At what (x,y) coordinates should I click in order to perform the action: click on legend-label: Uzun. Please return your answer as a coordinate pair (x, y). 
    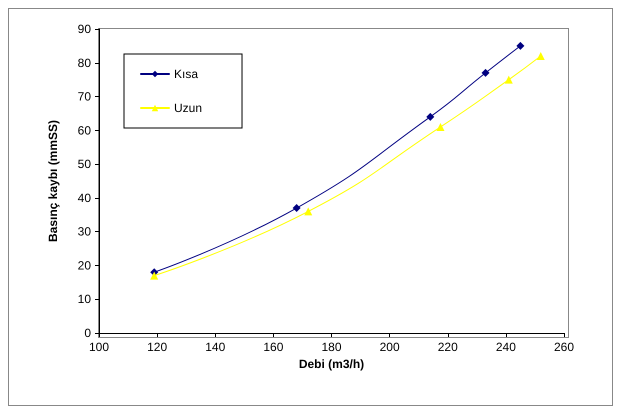
    Looking at the image, I should click on (188, 108).